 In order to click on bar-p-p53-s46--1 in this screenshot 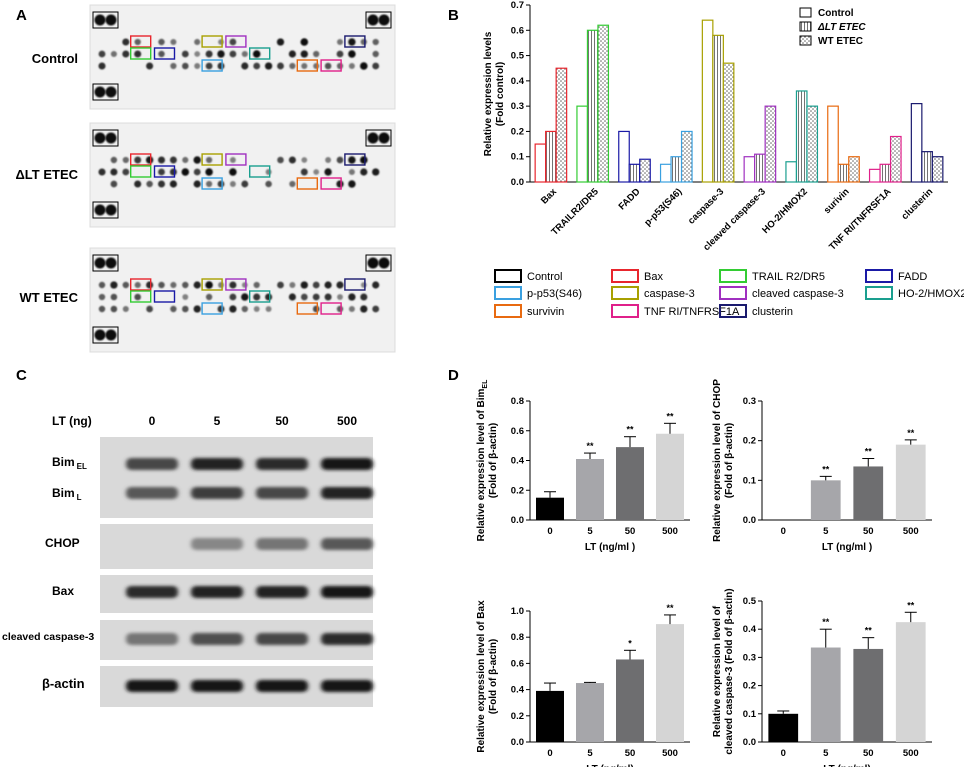, I will do `click(676, 169)`.